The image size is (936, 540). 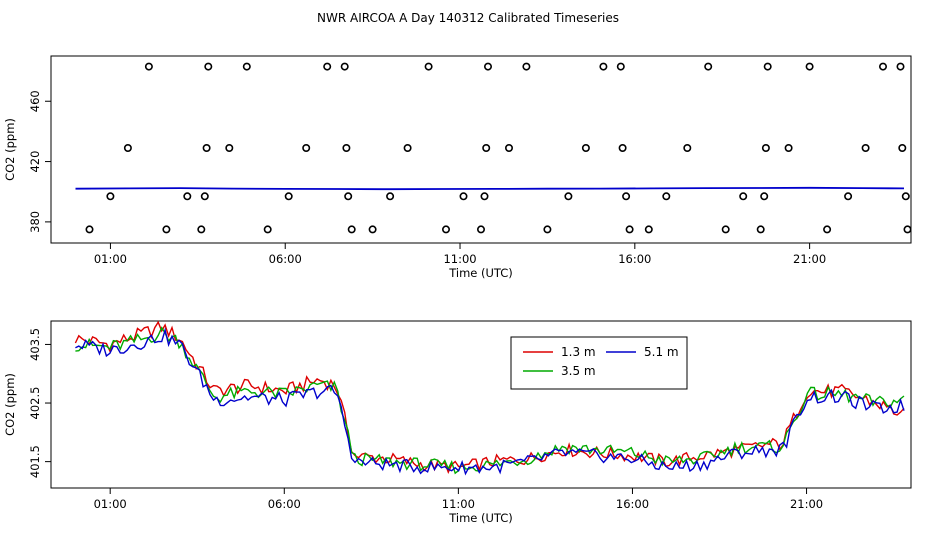 What do you see at coordinates (35, 222) in the screenshot?
I see `top-y-tick-label: 380` at bounding box center [35, 222].